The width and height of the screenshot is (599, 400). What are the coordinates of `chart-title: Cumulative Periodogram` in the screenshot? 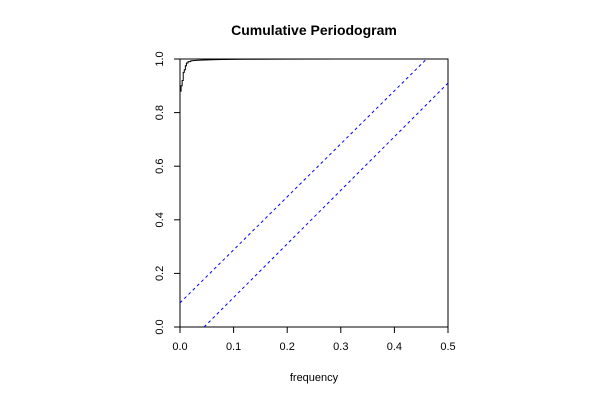 It's located at (314, 30).